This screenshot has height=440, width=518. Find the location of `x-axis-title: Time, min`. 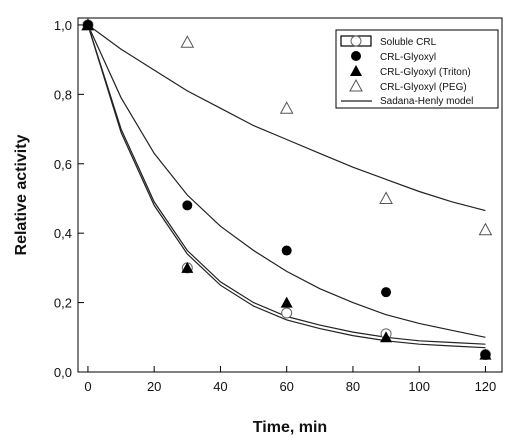

x-axis-title: Time, min is located at coordinates (290, 427).